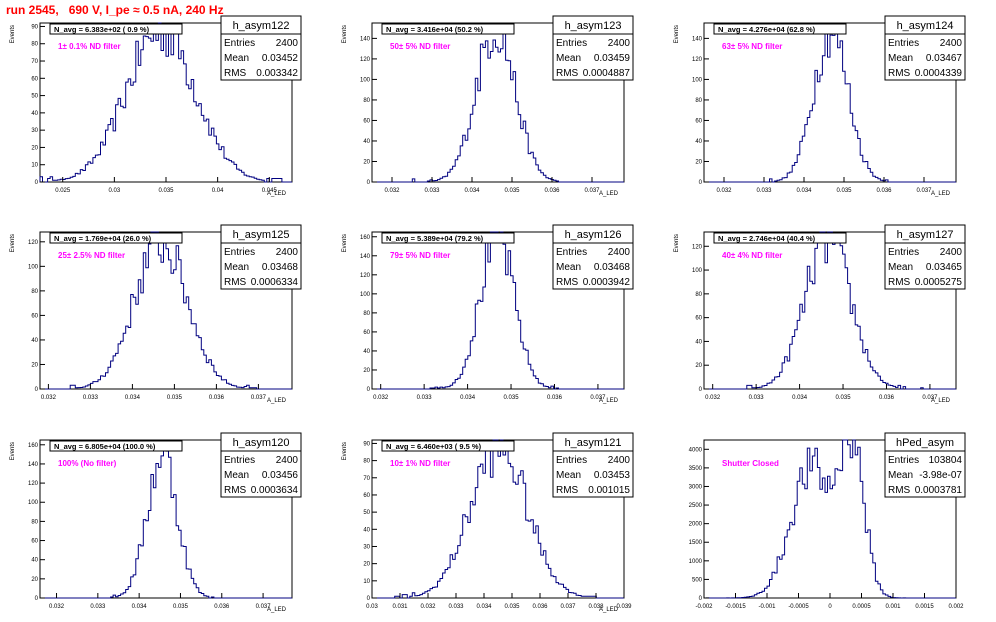 This screenshot has height=622, width=996. I want to click on navg-label: N_avg = 6.460e+03 ( 9.5 %), so click(434, 446).